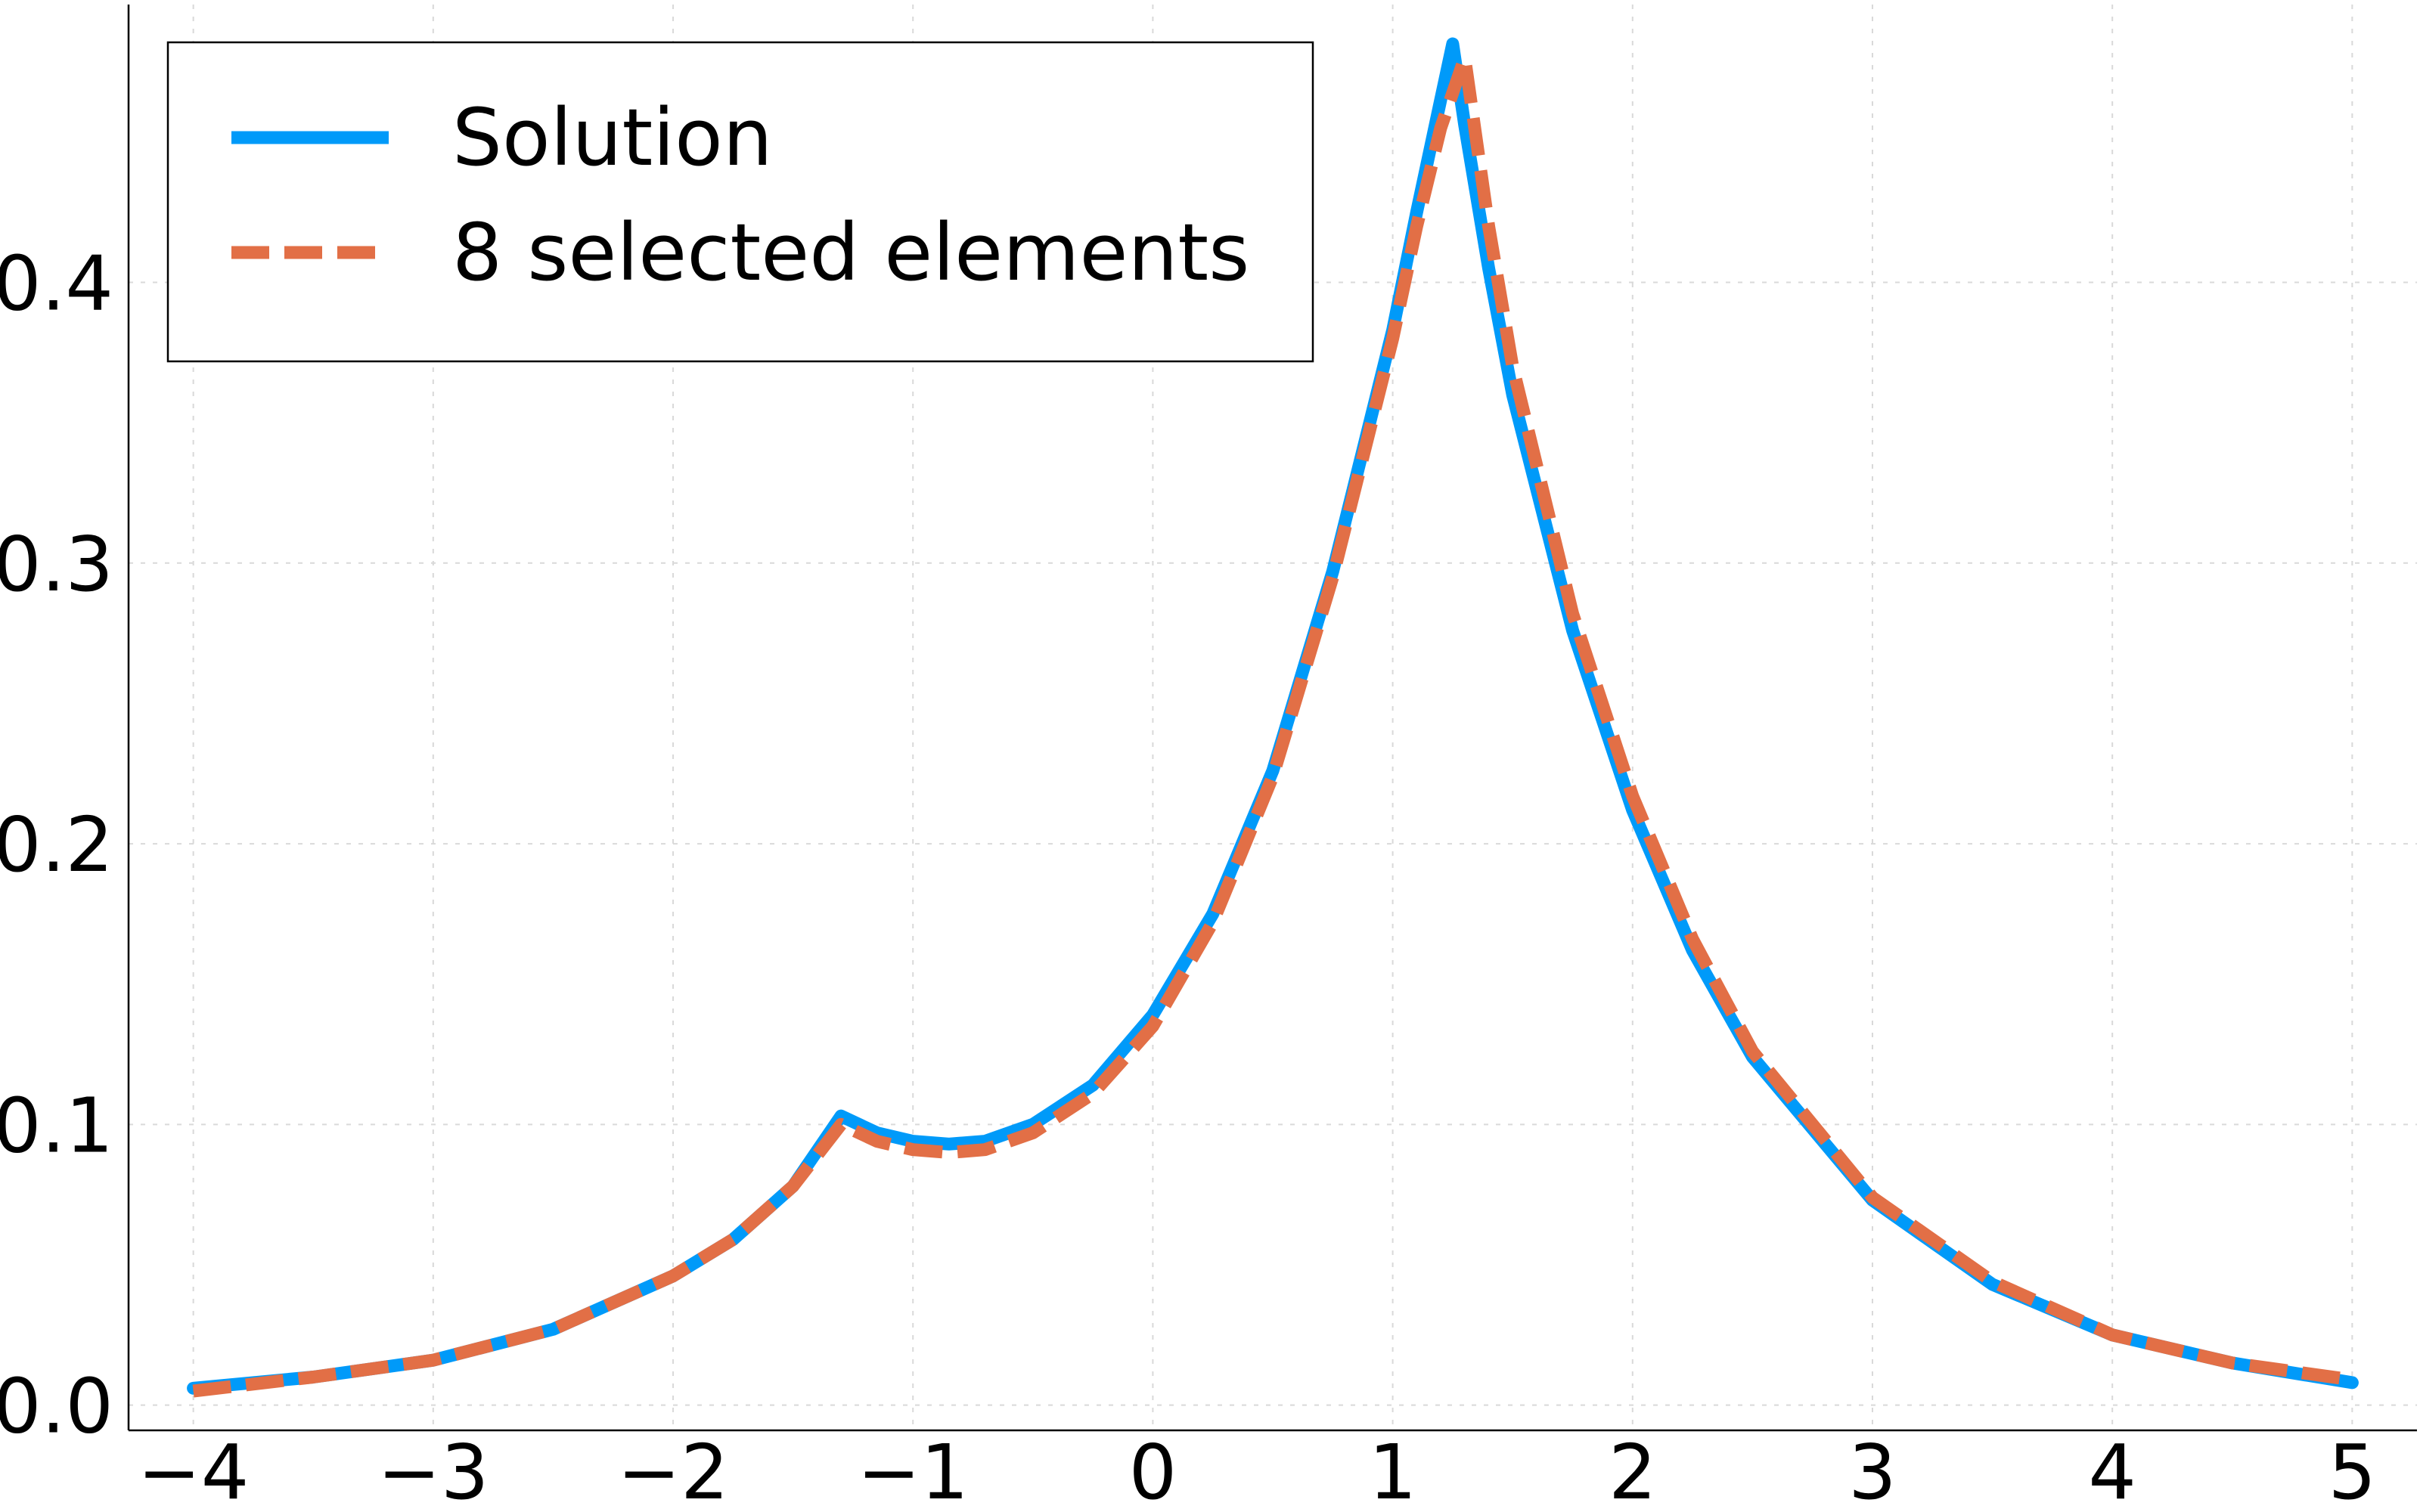 The width and height of the screenshot is (2420, 1512). I want to click on y-tick-label: 0.4, so click(56, 284).